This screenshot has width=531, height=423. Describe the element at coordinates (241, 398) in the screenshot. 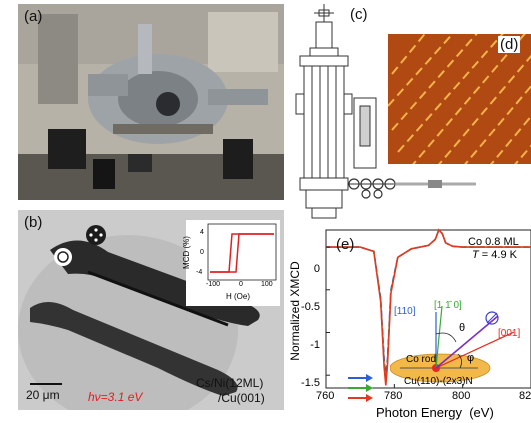

I see `sample-label-2: /Cu(001)` at that location.